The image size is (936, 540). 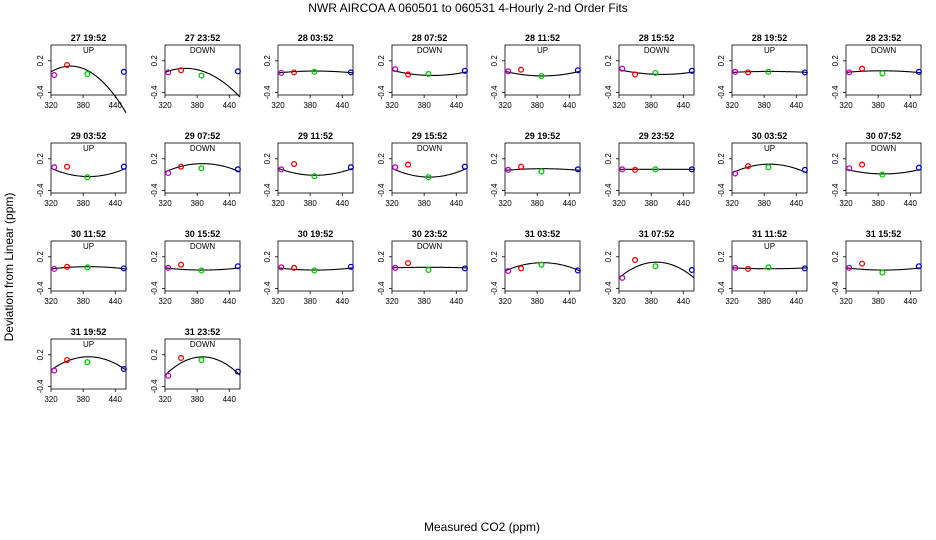 I want to click on panel-title: 31 07:52, so click(x=657, y=234).